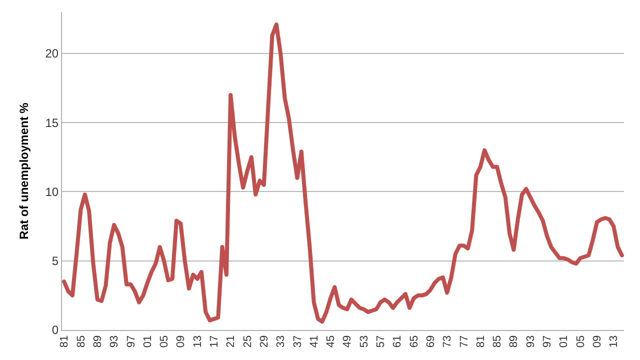 This screenshot has height=360, width=640. I want to click on x-tick-label: 57, so click(381, 341).